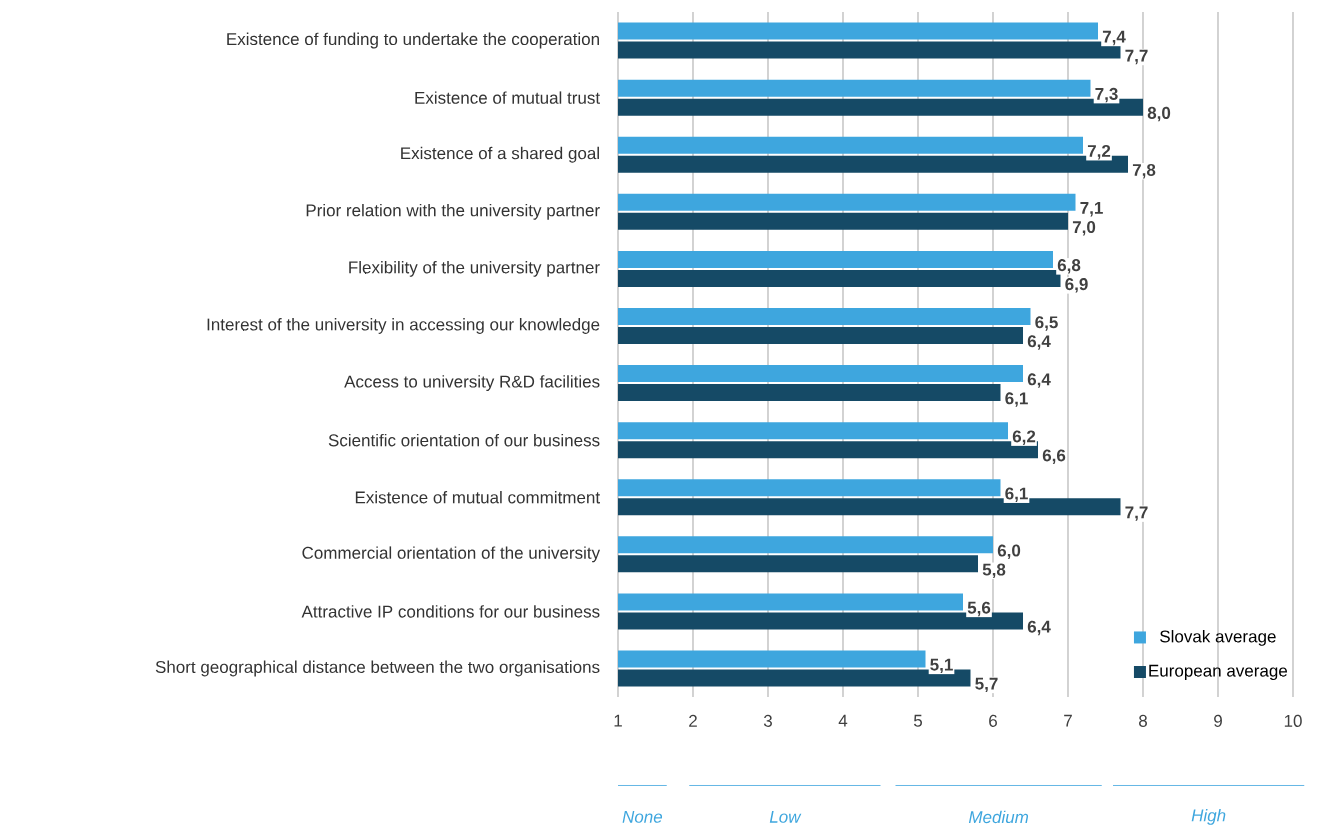 The width and height of the screenshot is (1331, 834). I want to click on x-tick-label: 9, so click(1218, 720).